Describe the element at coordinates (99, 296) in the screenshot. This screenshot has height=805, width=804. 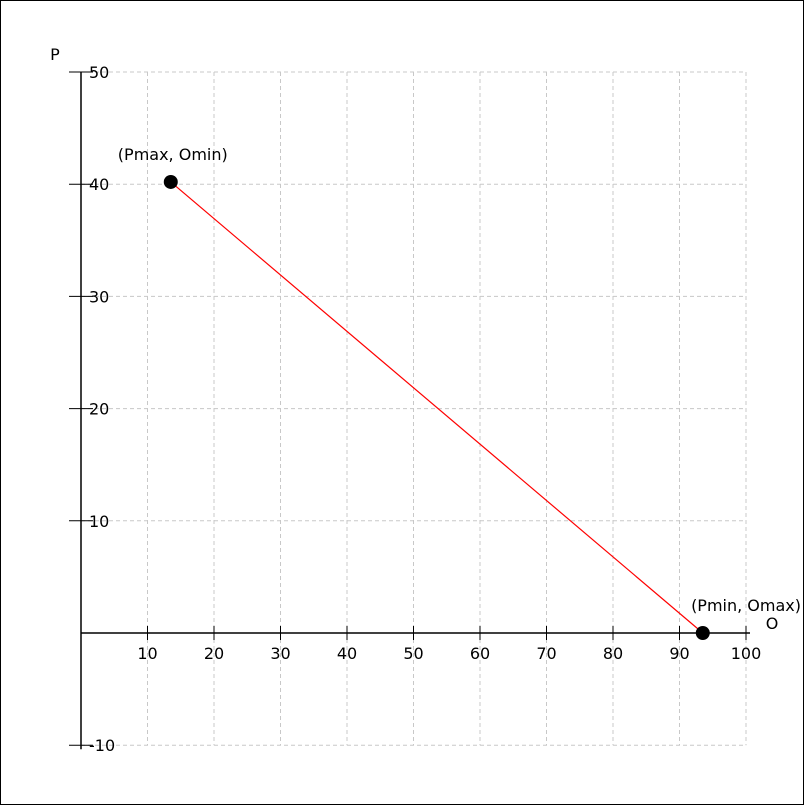
I see `y-tick-label-30: 30` at that location.